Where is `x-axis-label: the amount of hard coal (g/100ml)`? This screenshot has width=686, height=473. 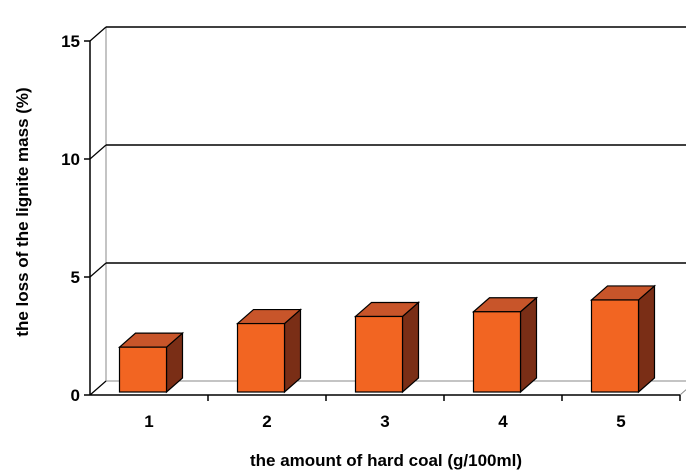
x-axis-label: the amount of hard coal (g/100ml) is located at coordinates (386, 460).